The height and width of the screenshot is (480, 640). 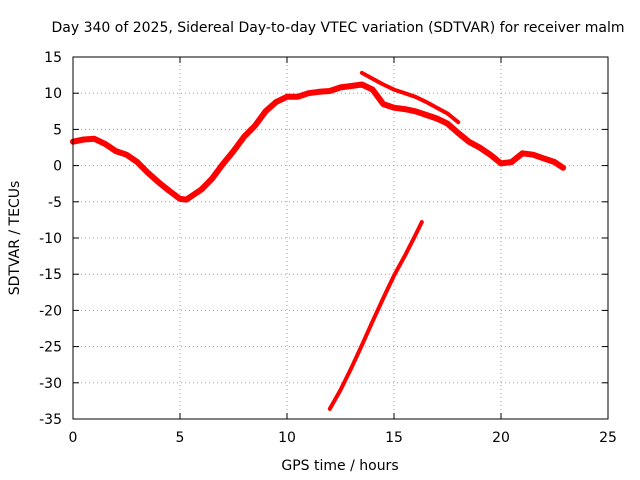 I want to click on x-tick-label: 25, so click(x=608, y=438).